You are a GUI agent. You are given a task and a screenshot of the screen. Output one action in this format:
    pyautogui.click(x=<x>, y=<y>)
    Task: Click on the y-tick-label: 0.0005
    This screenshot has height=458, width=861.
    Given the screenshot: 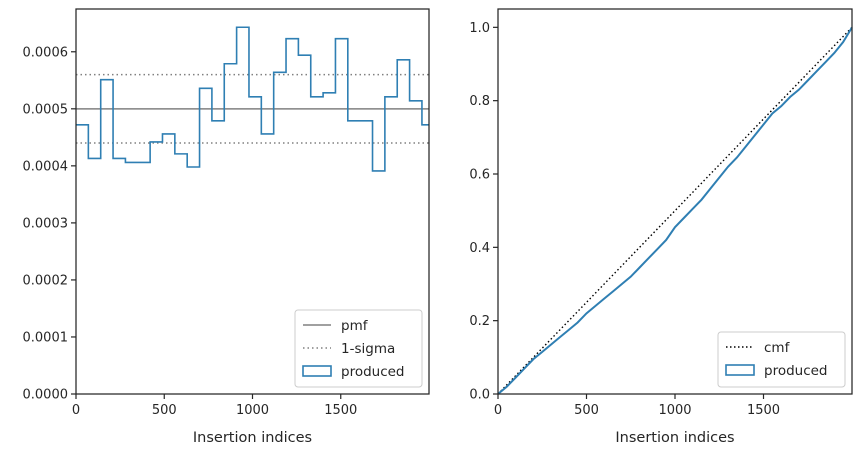 What is the action you would take?
    pyautogui.click(x=46, y=109)
    